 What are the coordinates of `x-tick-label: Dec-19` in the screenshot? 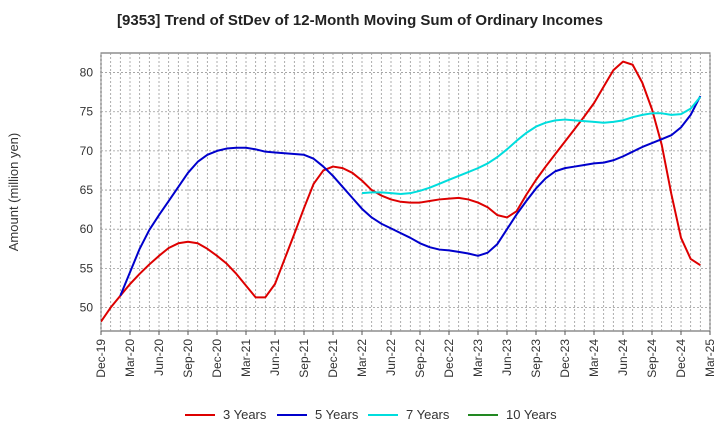 It's located at (101, 358).